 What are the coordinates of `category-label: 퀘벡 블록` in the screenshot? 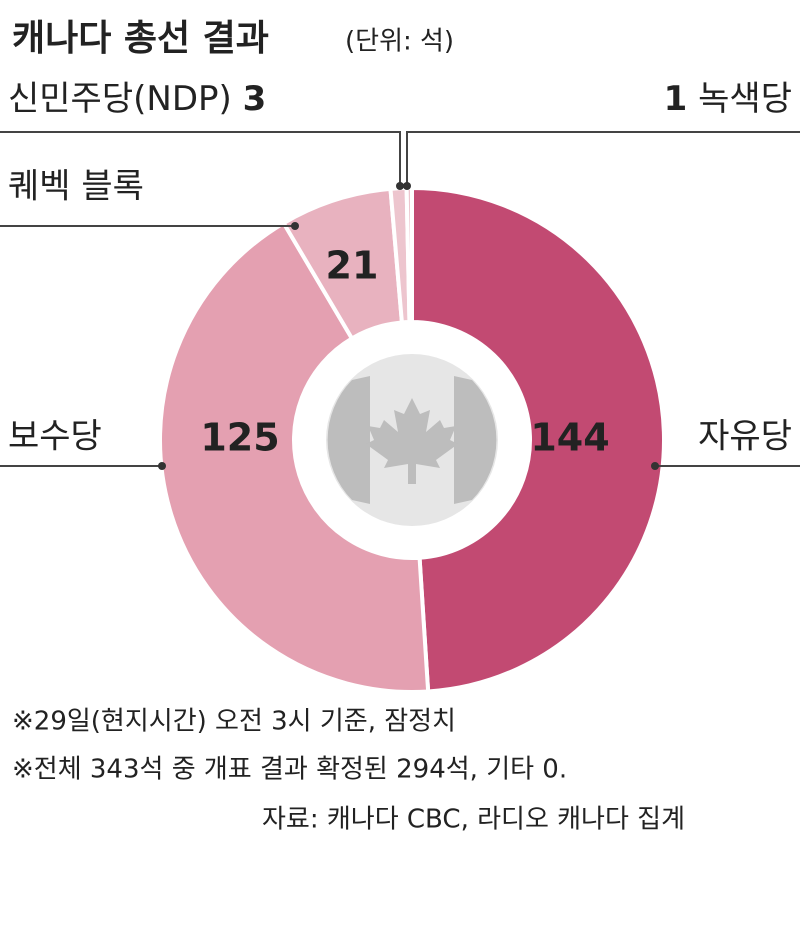 It's located at (76, 187).